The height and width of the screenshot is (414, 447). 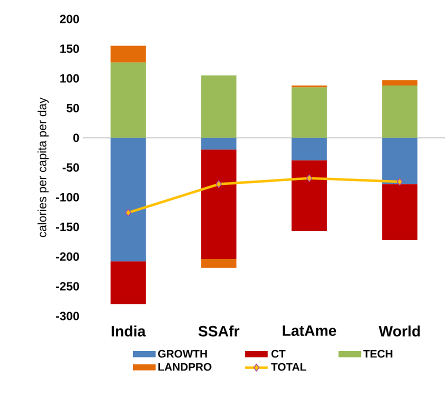 I want to click on legend-label: GROWTH, so click(x=182, y=354).